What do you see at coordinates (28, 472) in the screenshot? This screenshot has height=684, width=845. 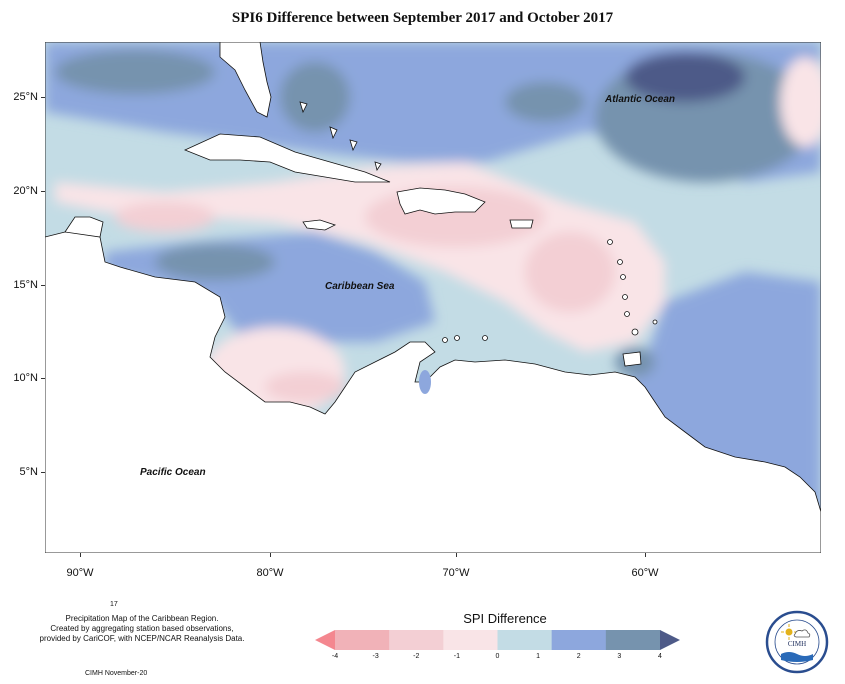 I see `lat-label-5n: 5°N` at bounding box center [28, 472].